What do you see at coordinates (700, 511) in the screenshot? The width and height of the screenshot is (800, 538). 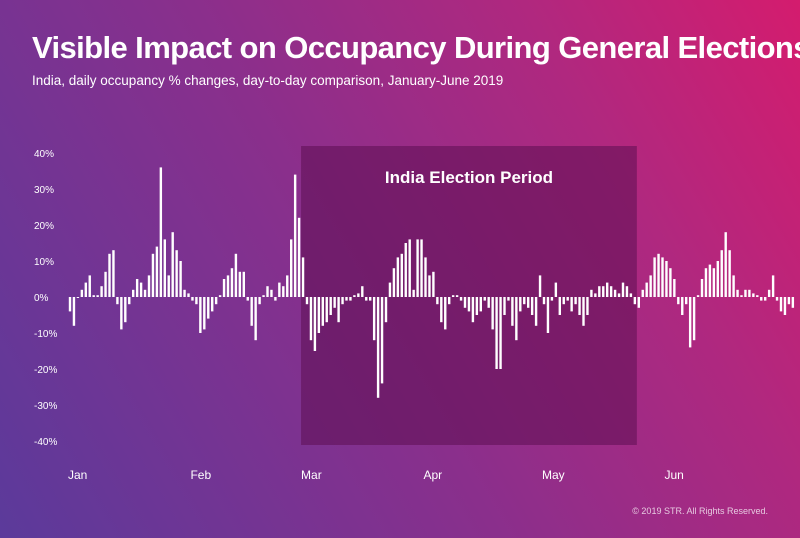 I see `copyright-footer: © 2019 STR. All Rights Reserved.` at bounding box center [700, 511].